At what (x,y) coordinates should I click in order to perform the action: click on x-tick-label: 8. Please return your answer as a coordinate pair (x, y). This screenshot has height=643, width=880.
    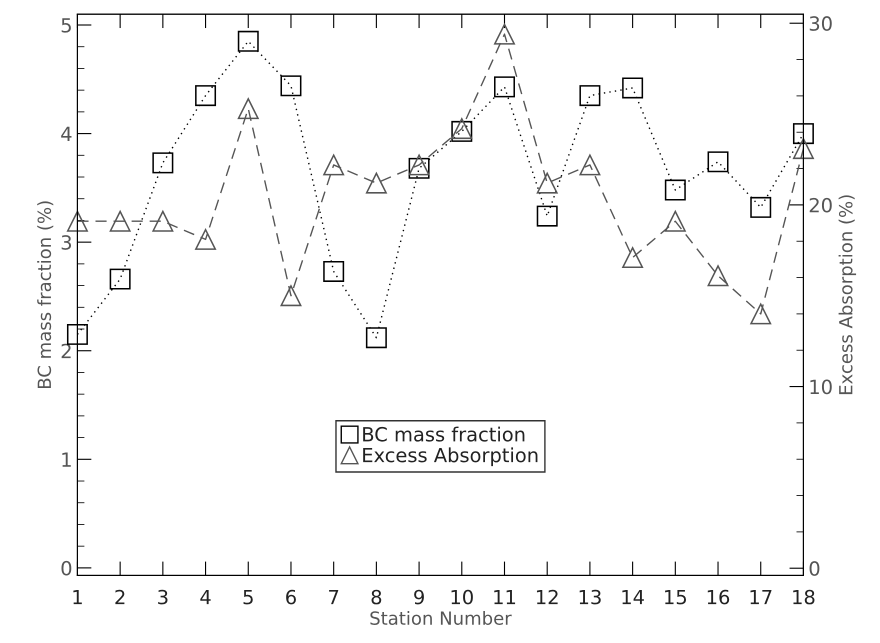
    Looking at the image, I should click on (377, 597).